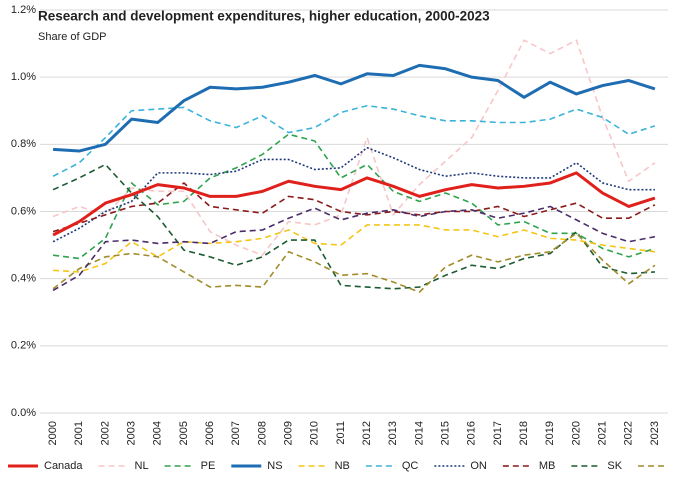 The width and height of the screenshot is (673, 481). What do you see at coordinates (393, 433) in the screenshot?
I see `x-tick-label: 2013` at bounding box center [393, 433].